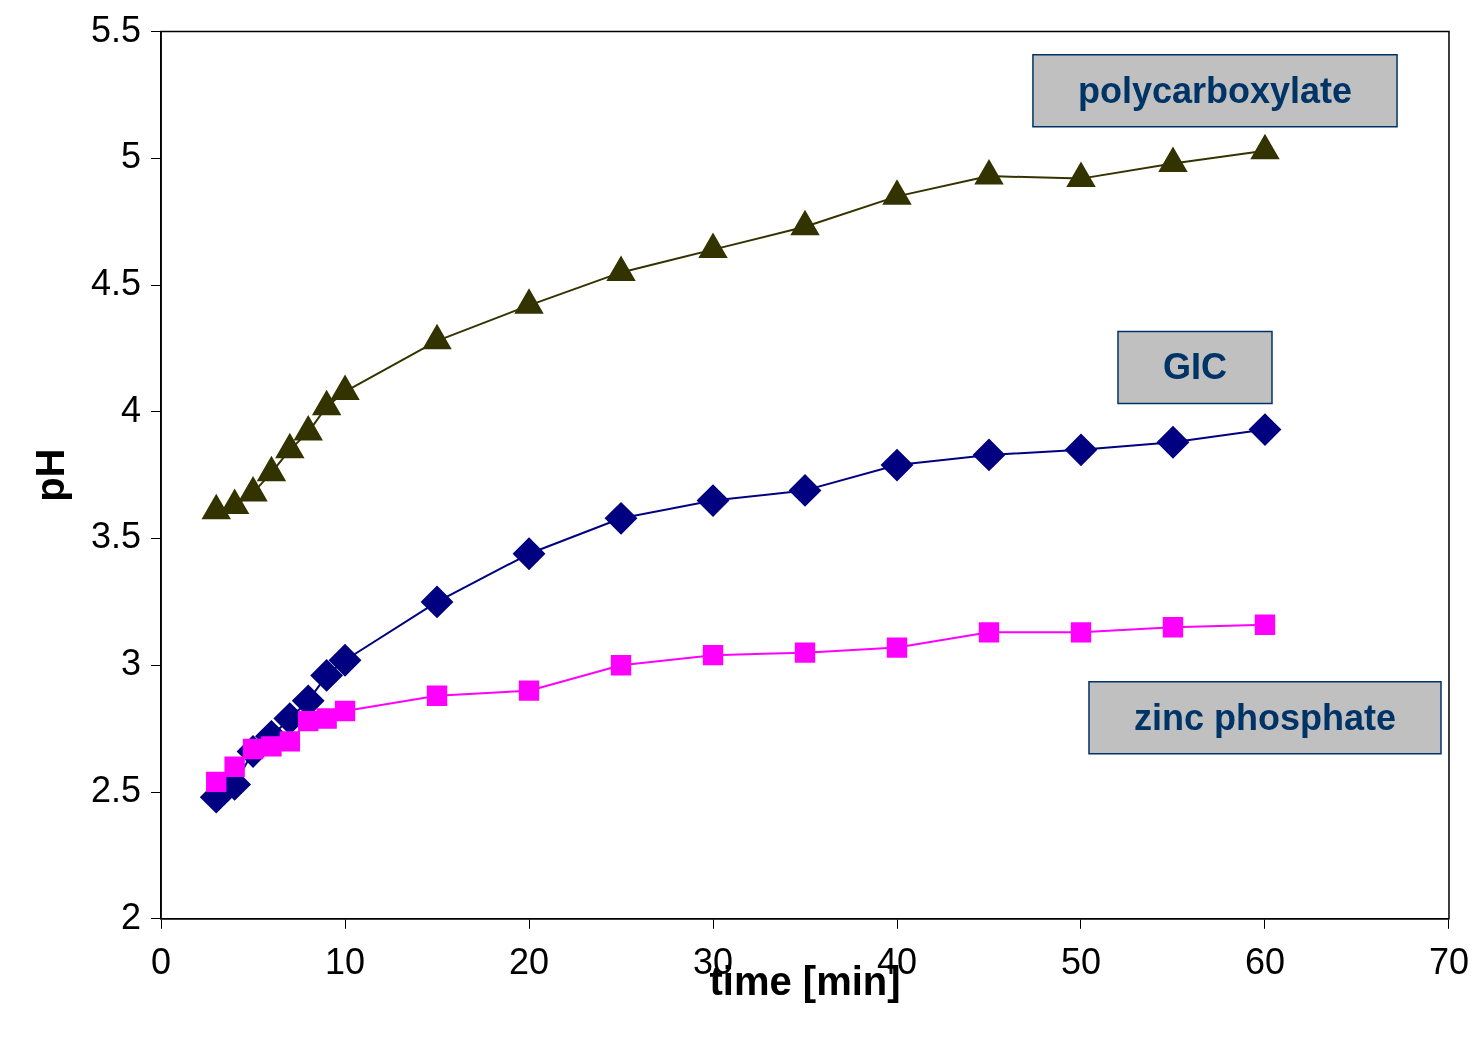  What do you see at coordinates (1194, 367) in the screenshot?
I see `series-label: GIC` at bounding box center [1194, 367].